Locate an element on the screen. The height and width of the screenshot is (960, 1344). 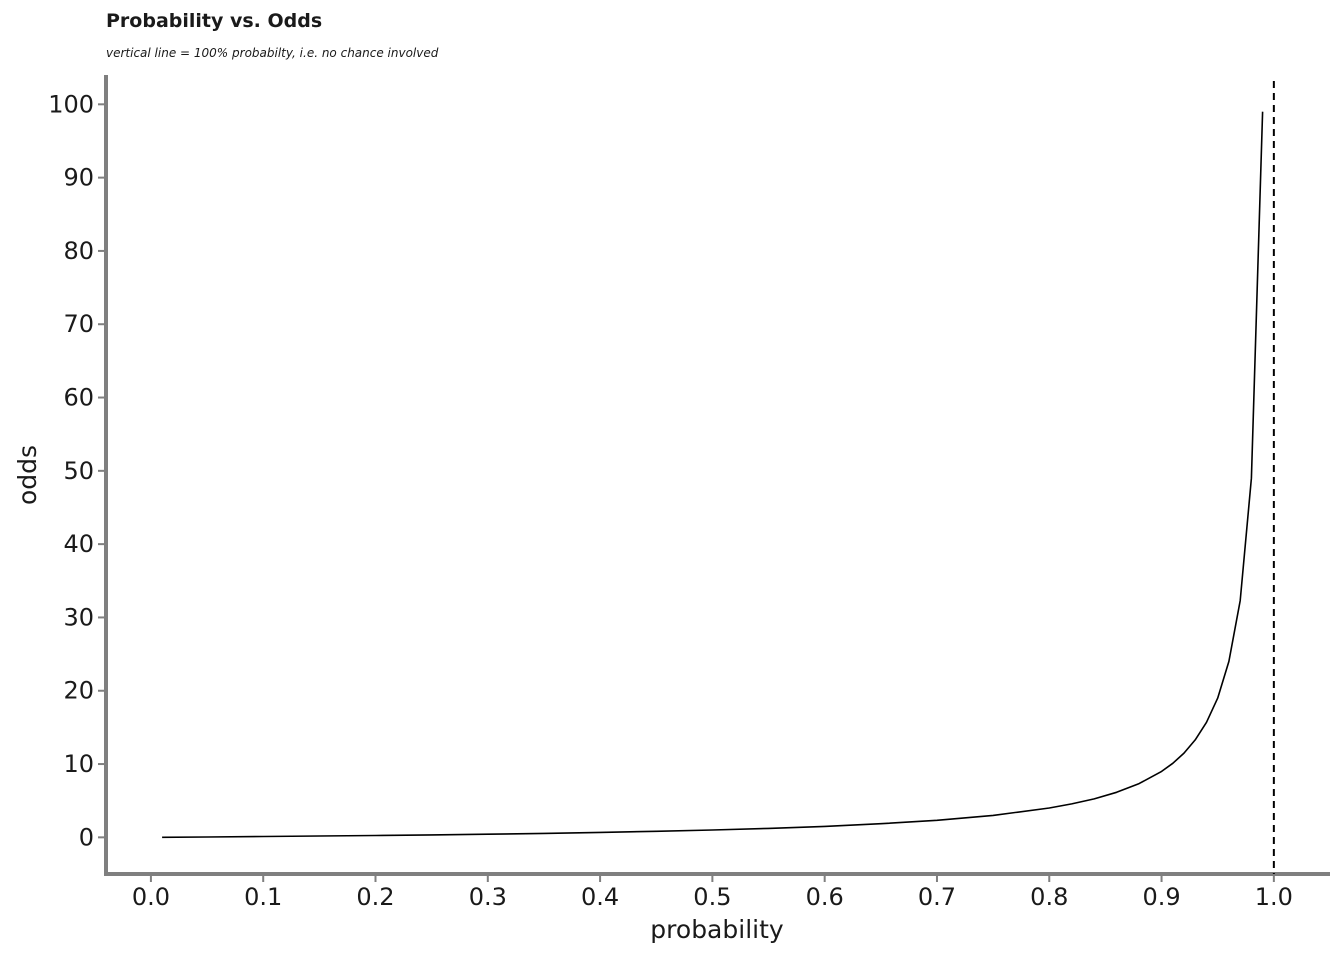
x-tick-label: 0.2 is located at coordinates (375, 897).